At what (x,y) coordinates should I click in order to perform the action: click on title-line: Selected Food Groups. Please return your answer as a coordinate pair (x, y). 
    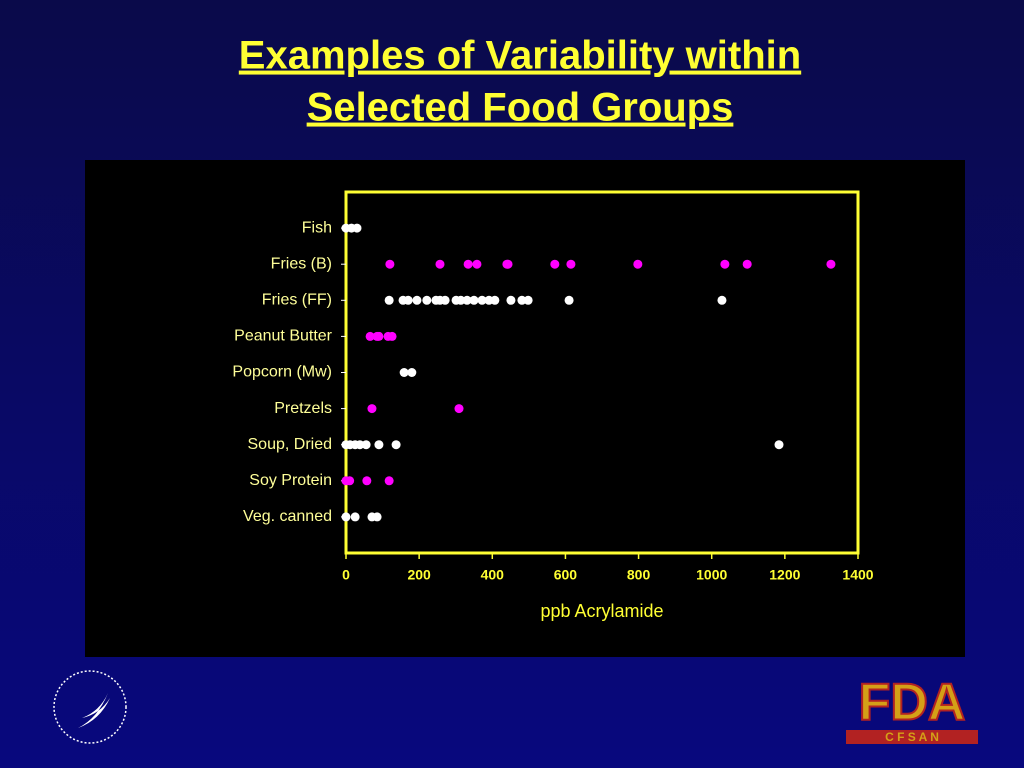
    Looking at the image, I should click on (520, 108).